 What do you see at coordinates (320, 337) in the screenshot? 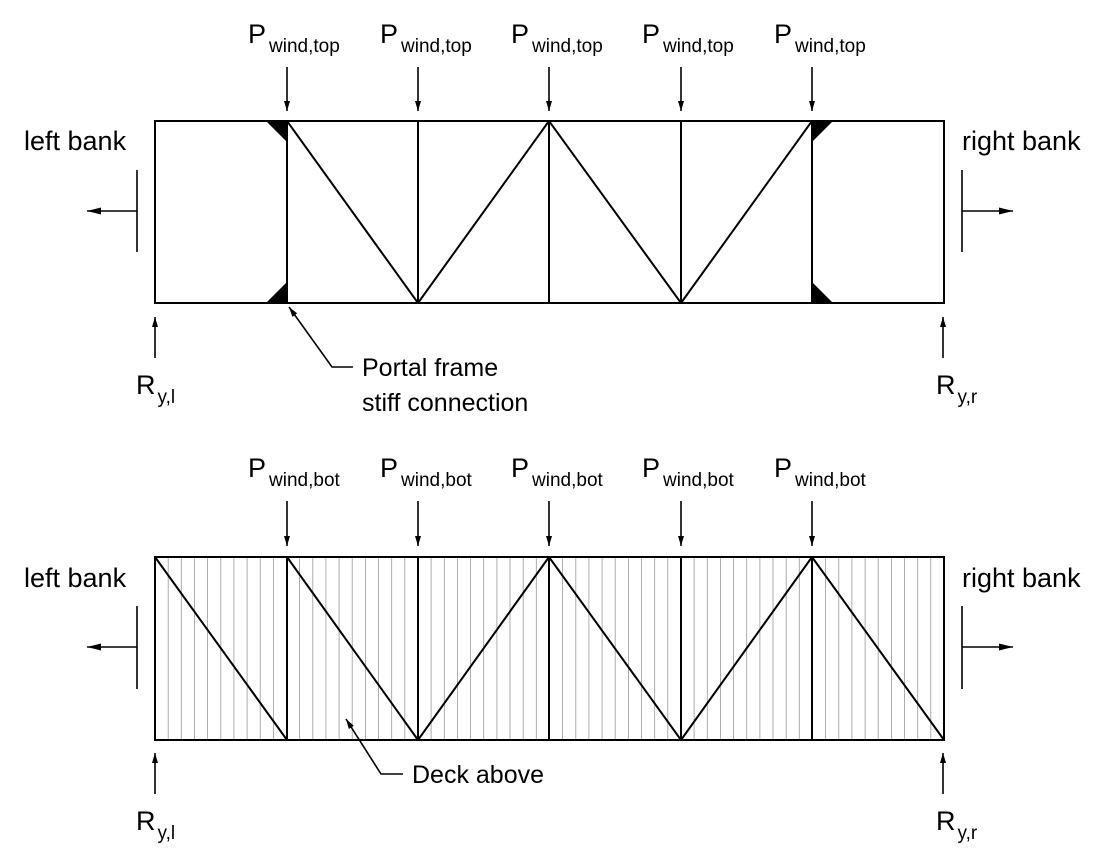
I see `portal-frame-callout-leader` at bounding box center [320, 337].